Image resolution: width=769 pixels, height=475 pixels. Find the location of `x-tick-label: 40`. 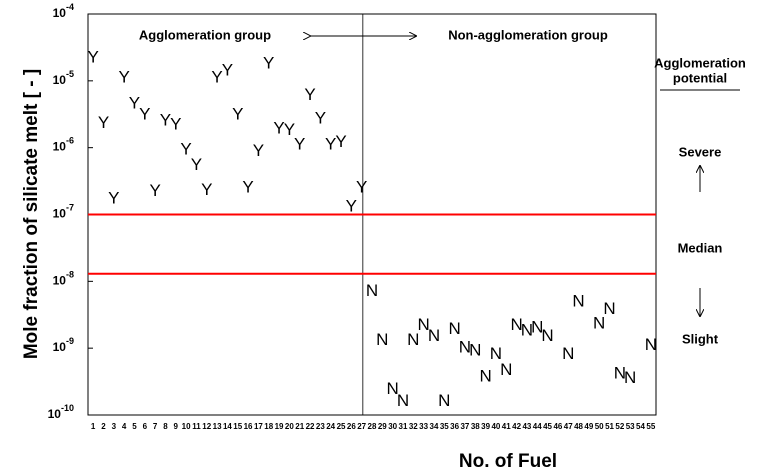

x-tick-label: 40 is located at coordinates (495, 426).